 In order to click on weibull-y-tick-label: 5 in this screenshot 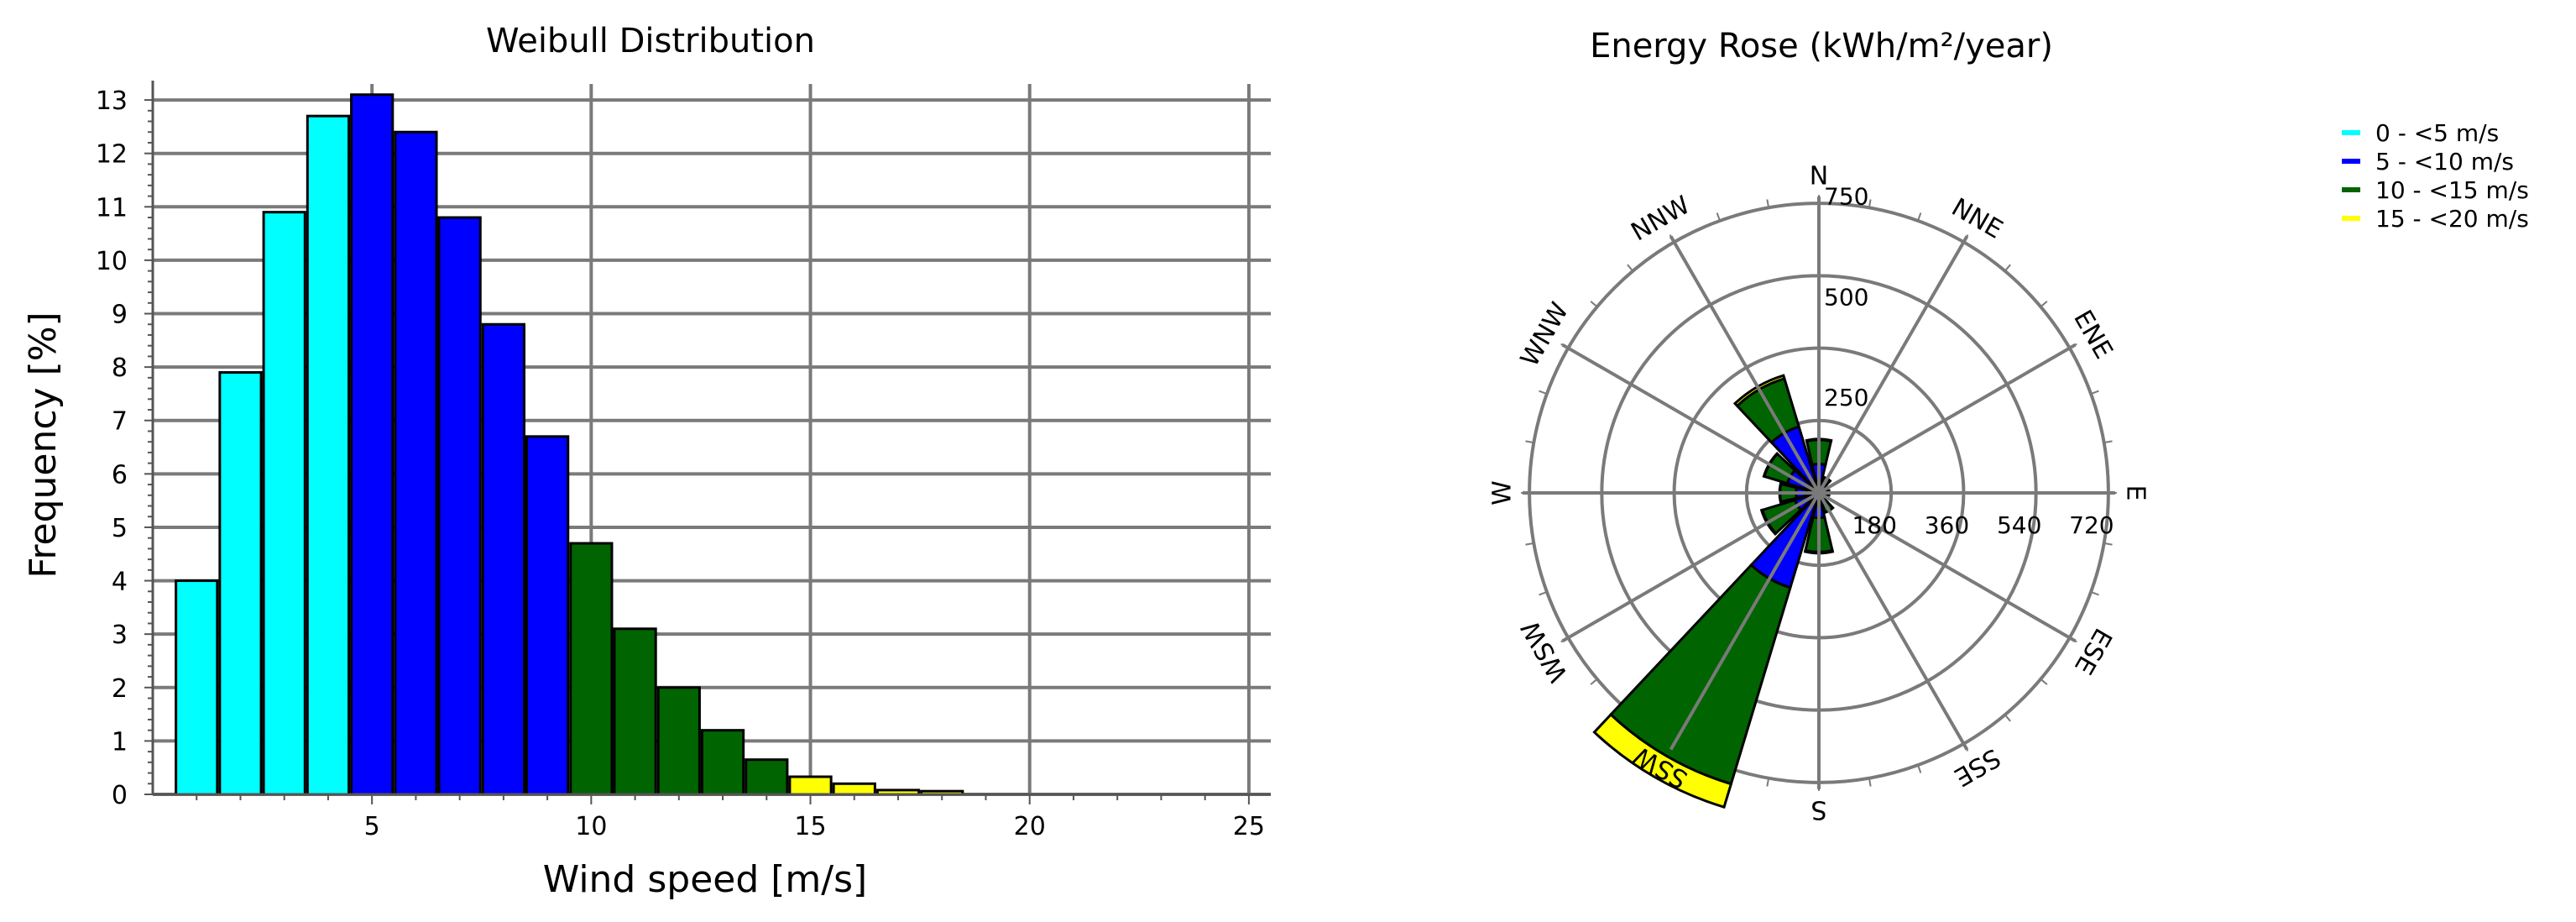, I will do `click(120, 528)`.